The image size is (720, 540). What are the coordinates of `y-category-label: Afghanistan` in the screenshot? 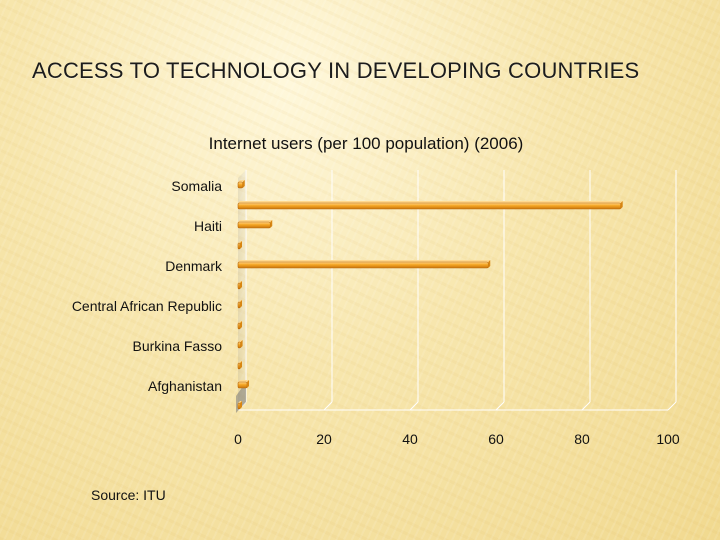 It's located at (185, 386).